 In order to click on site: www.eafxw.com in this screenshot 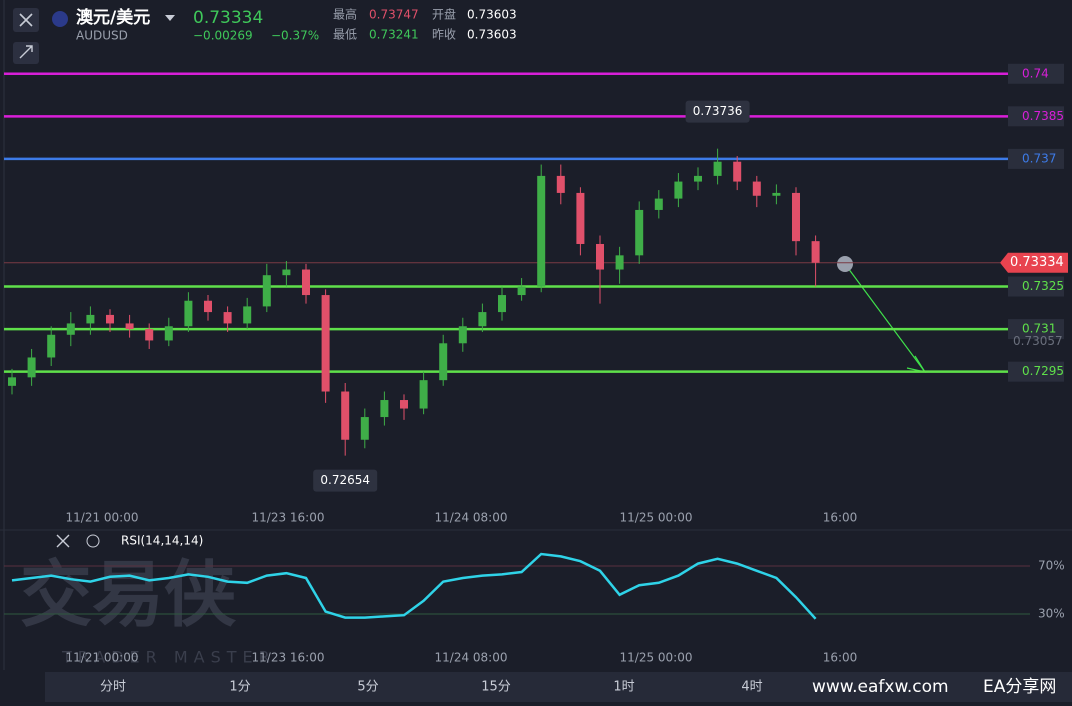, I will do `click(880, 687)`.